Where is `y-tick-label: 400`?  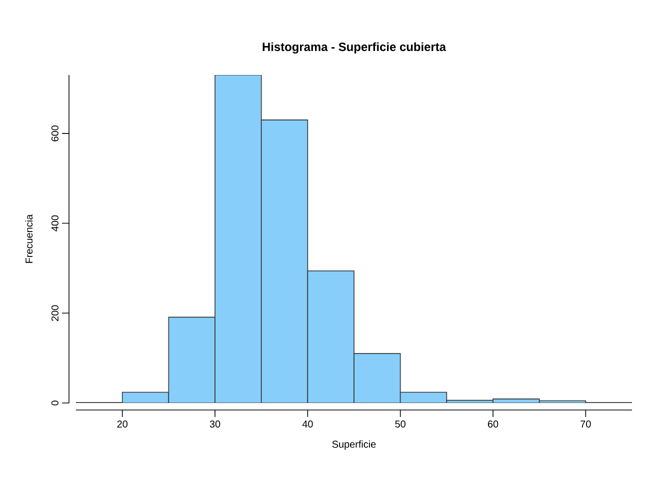
y-tick-label: 400 is located at coordinates (54, 223).